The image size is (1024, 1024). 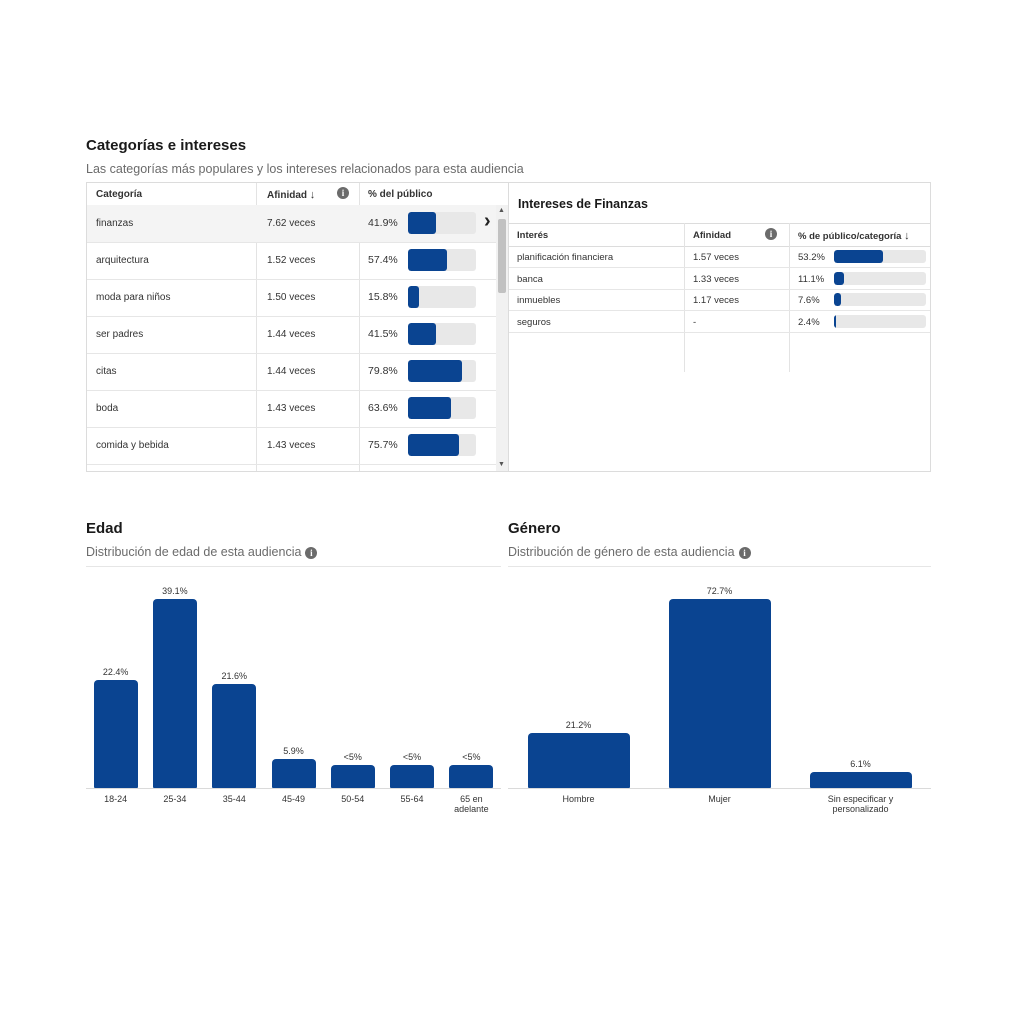 What do you see at coordinates (107, 408) in the screenshot?
I see `category-name: boda` at bounding box center [107, 408].